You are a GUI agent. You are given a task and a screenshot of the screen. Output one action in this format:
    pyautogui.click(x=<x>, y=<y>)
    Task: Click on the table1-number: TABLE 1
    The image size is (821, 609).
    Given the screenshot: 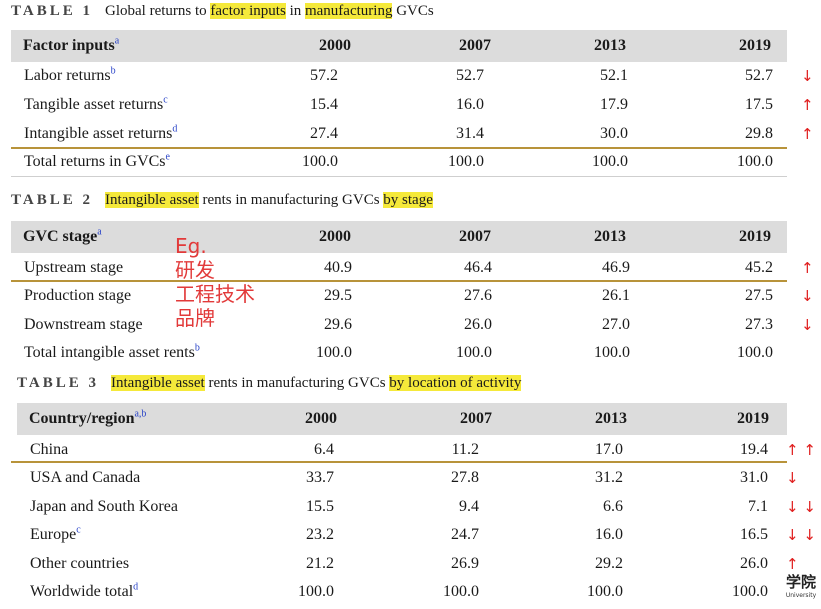 What is the action you would take?
    pyautogui.click(x=52, y=11)
    